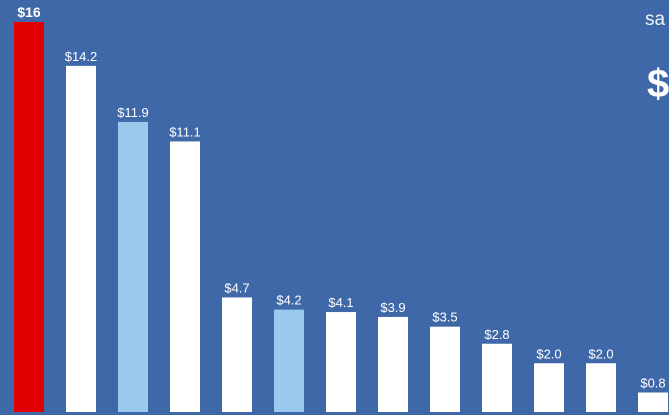 This screenshot has height=415, width=669. What do you see at coordinates (444, 317) in the screenshot?
I see `bar-value-label-9: $3.5` at bounding box center [444, 317].